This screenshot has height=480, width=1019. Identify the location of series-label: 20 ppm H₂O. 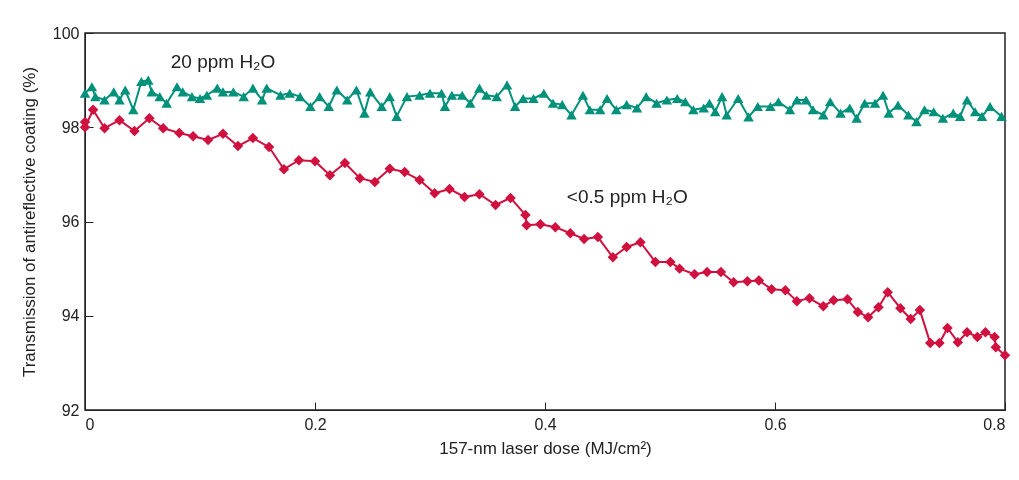
(223, 61).